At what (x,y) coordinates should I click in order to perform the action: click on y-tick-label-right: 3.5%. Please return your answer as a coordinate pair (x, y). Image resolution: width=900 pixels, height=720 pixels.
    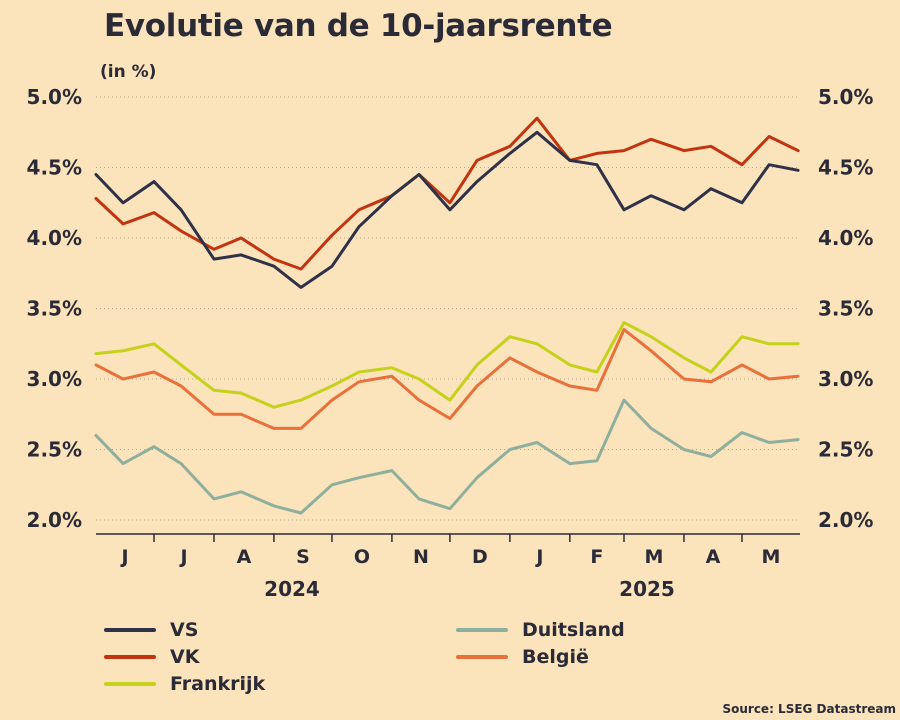
    Looking at the image, I should click on (845, 309).